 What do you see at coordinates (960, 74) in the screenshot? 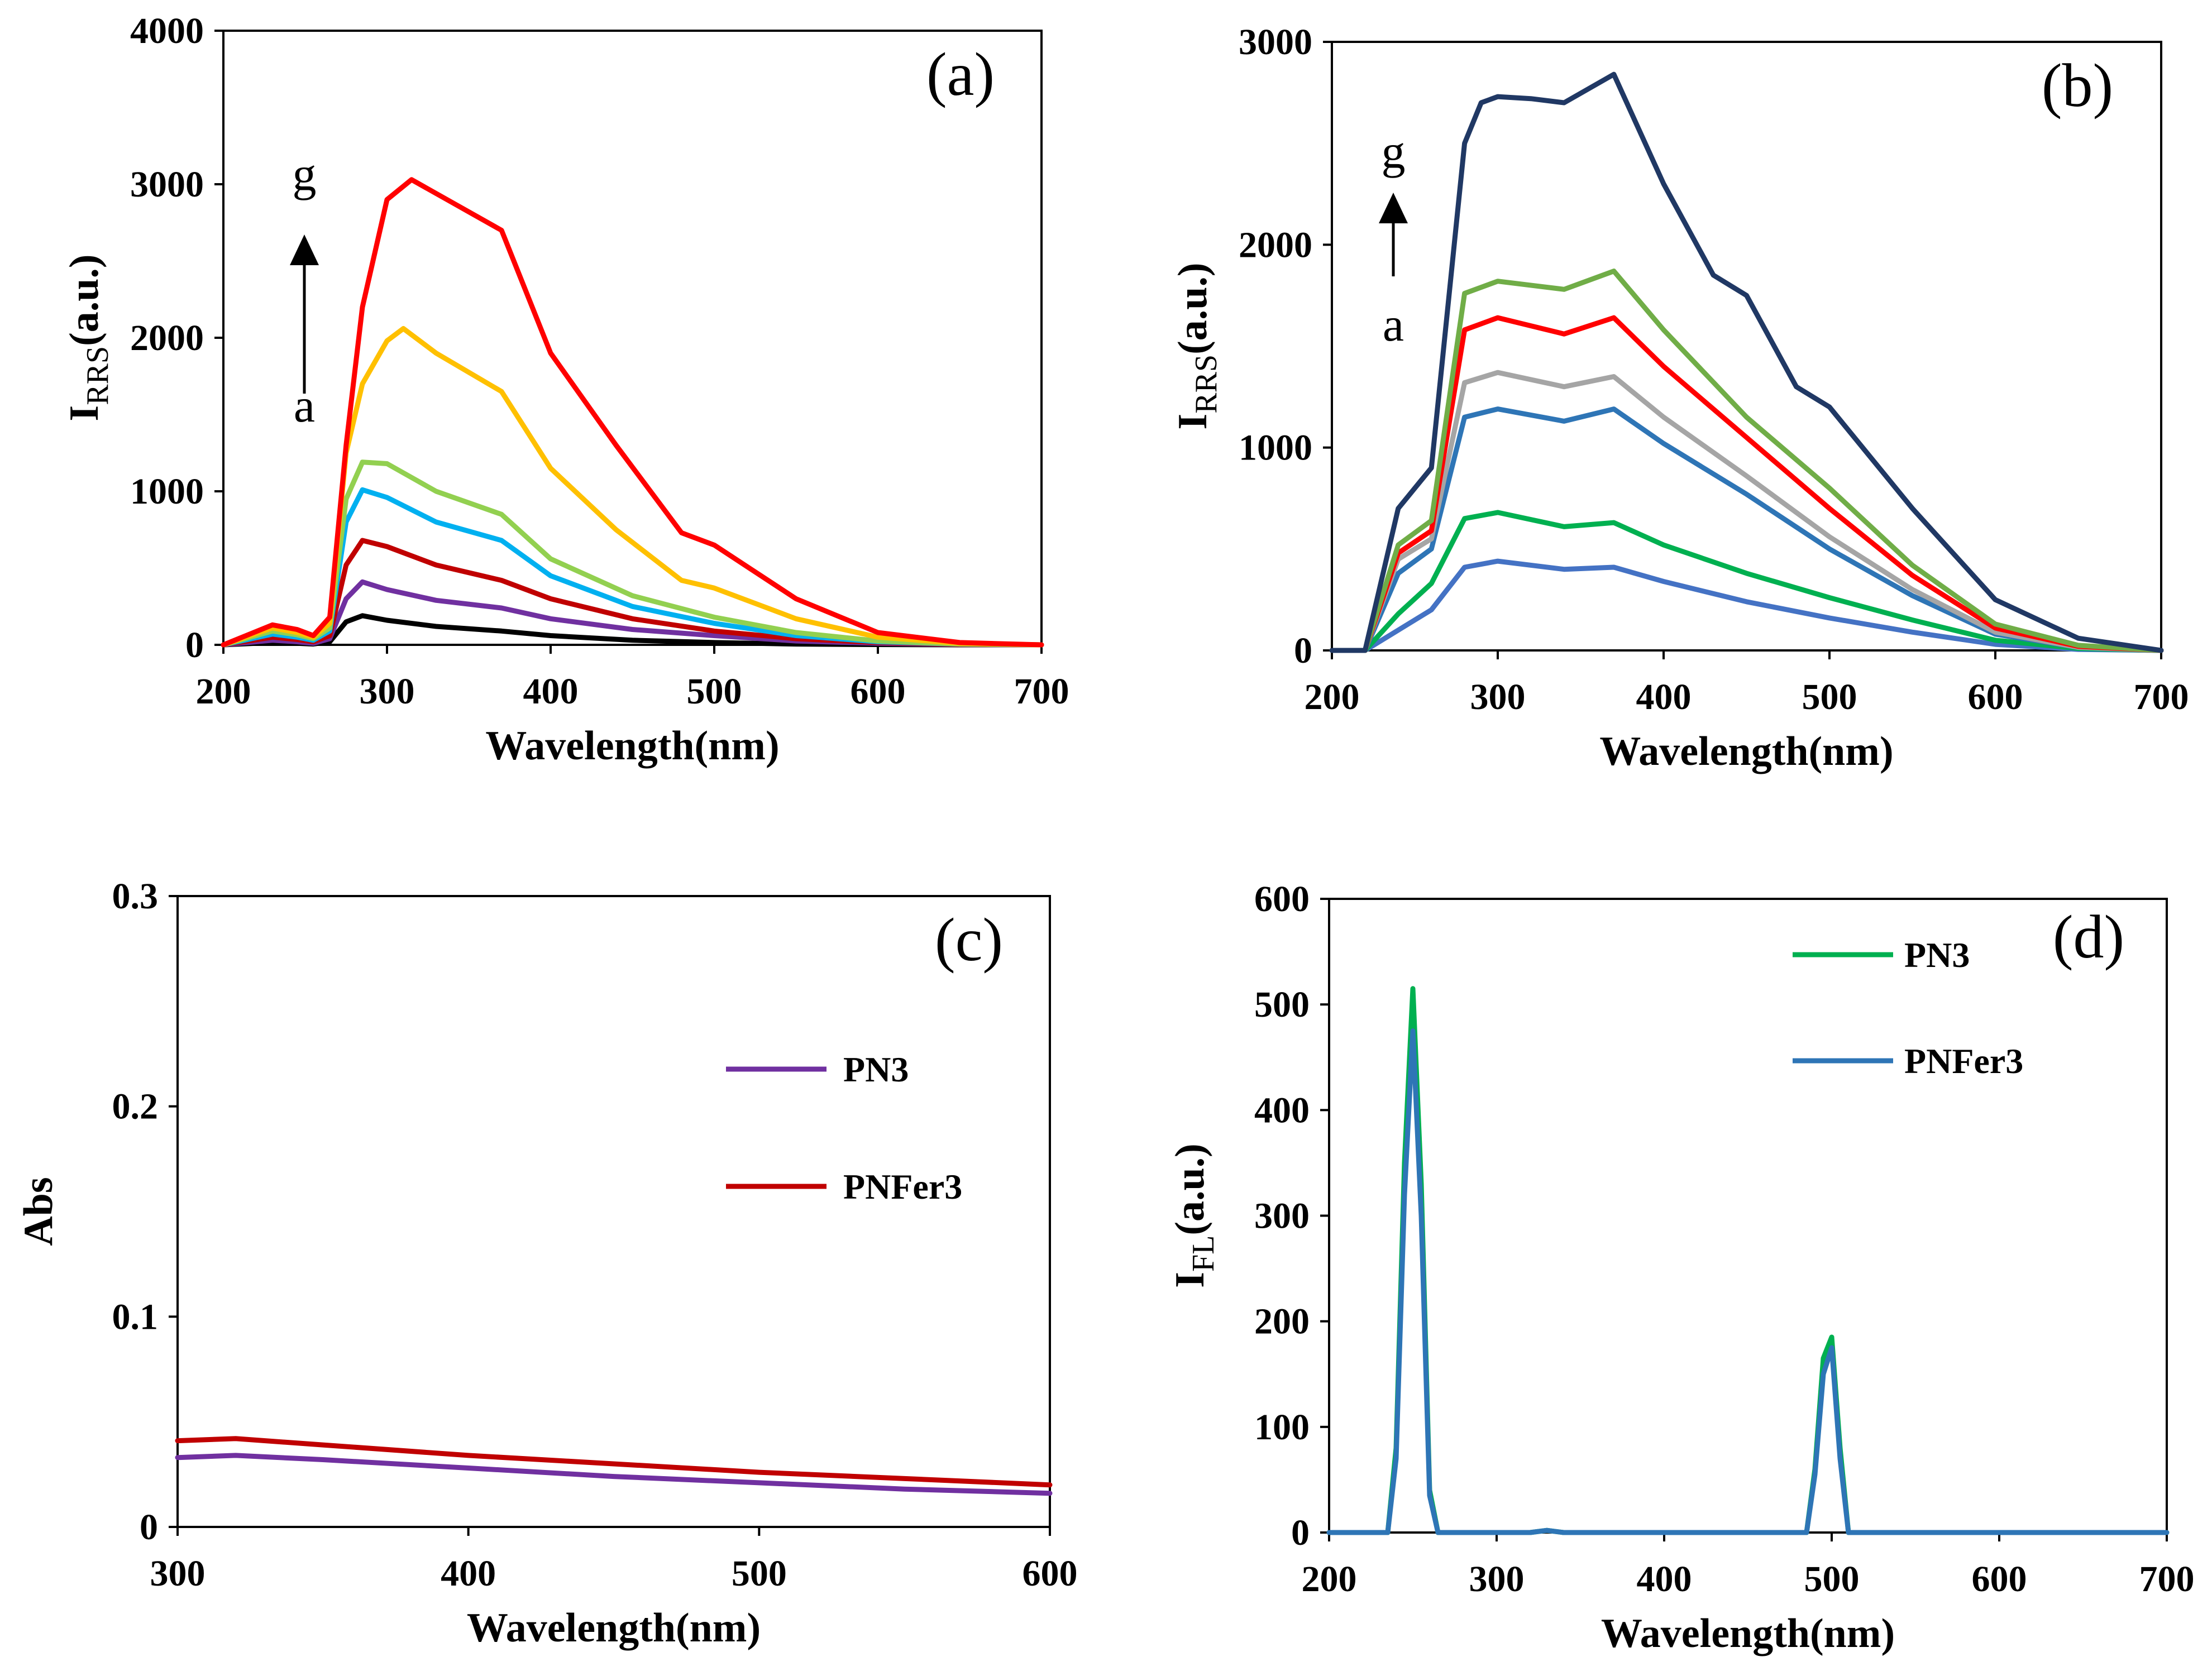
I see `panel-tag: (a)` at bounding box center [960, 74].